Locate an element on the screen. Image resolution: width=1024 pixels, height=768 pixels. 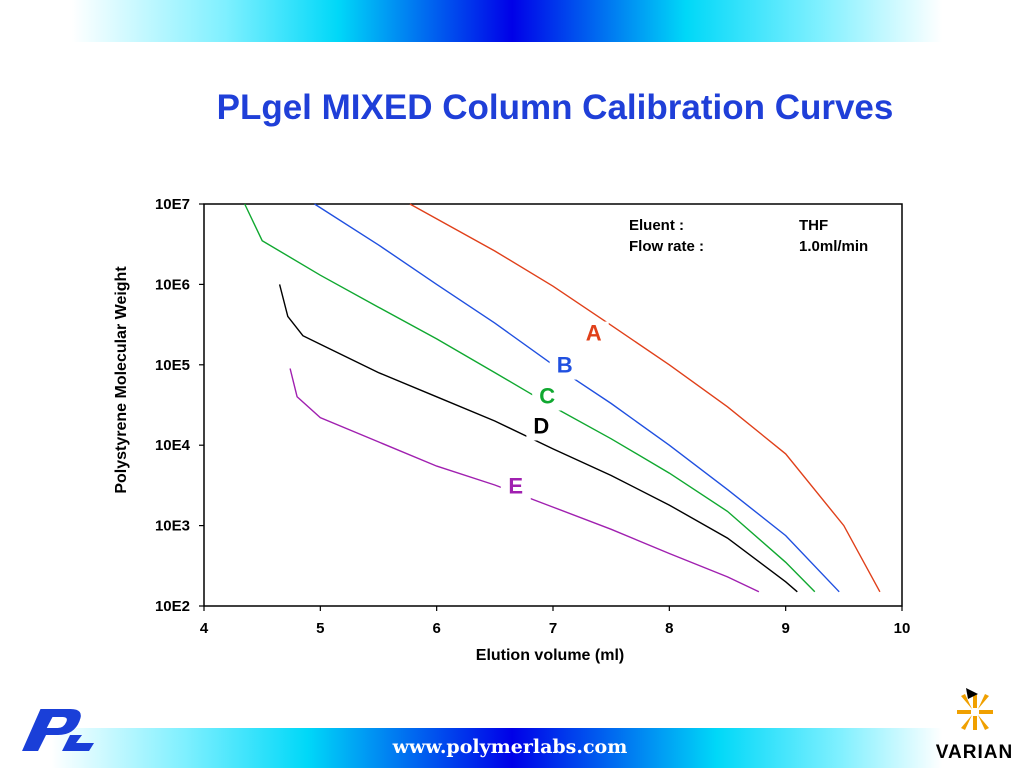
y-tick-label: 10E5 is located at coordinates (172, 365).